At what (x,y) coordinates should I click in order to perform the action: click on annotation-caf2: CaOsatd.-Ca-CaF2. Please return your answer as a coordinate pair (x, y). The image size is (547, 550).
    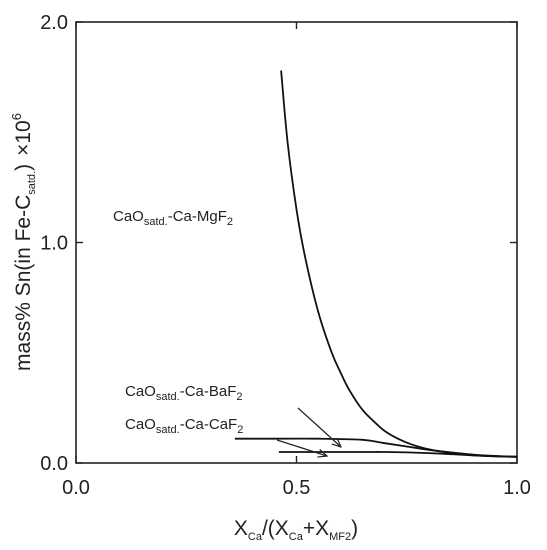
    Looking at the image, I should click on (184, 426).